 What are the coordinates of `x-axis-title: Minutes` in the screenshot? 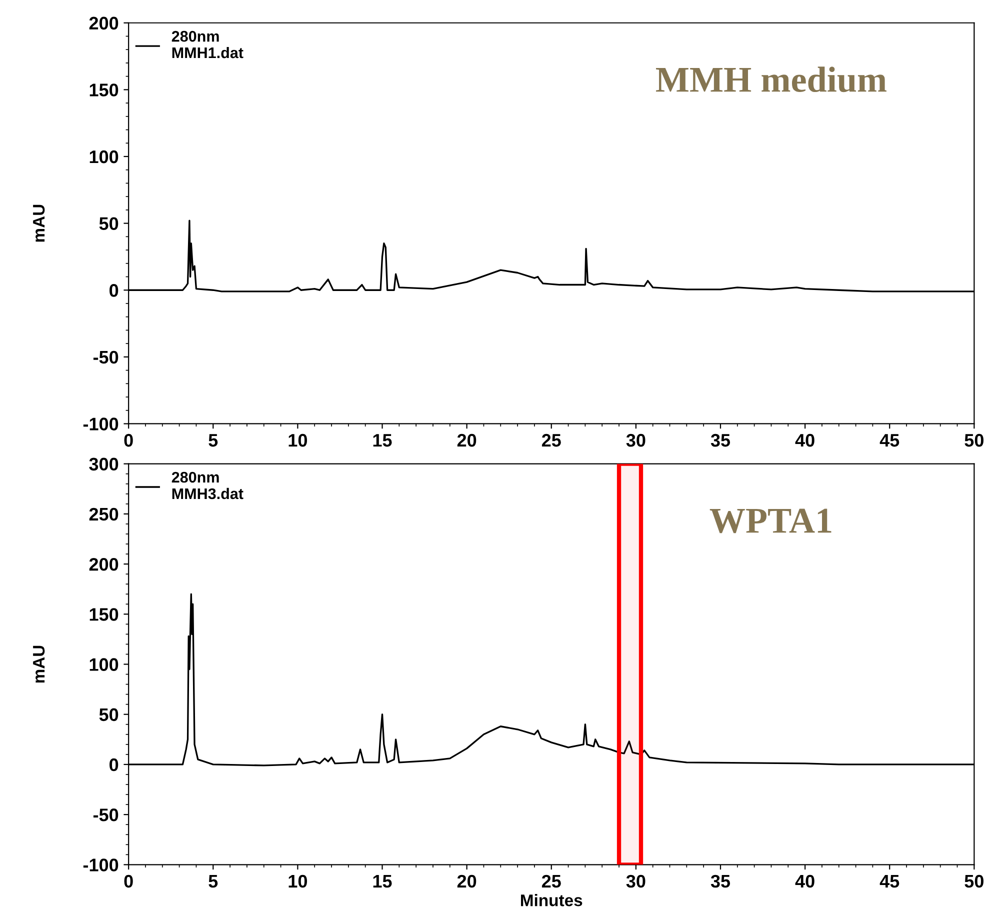 It's located at (551, 900).